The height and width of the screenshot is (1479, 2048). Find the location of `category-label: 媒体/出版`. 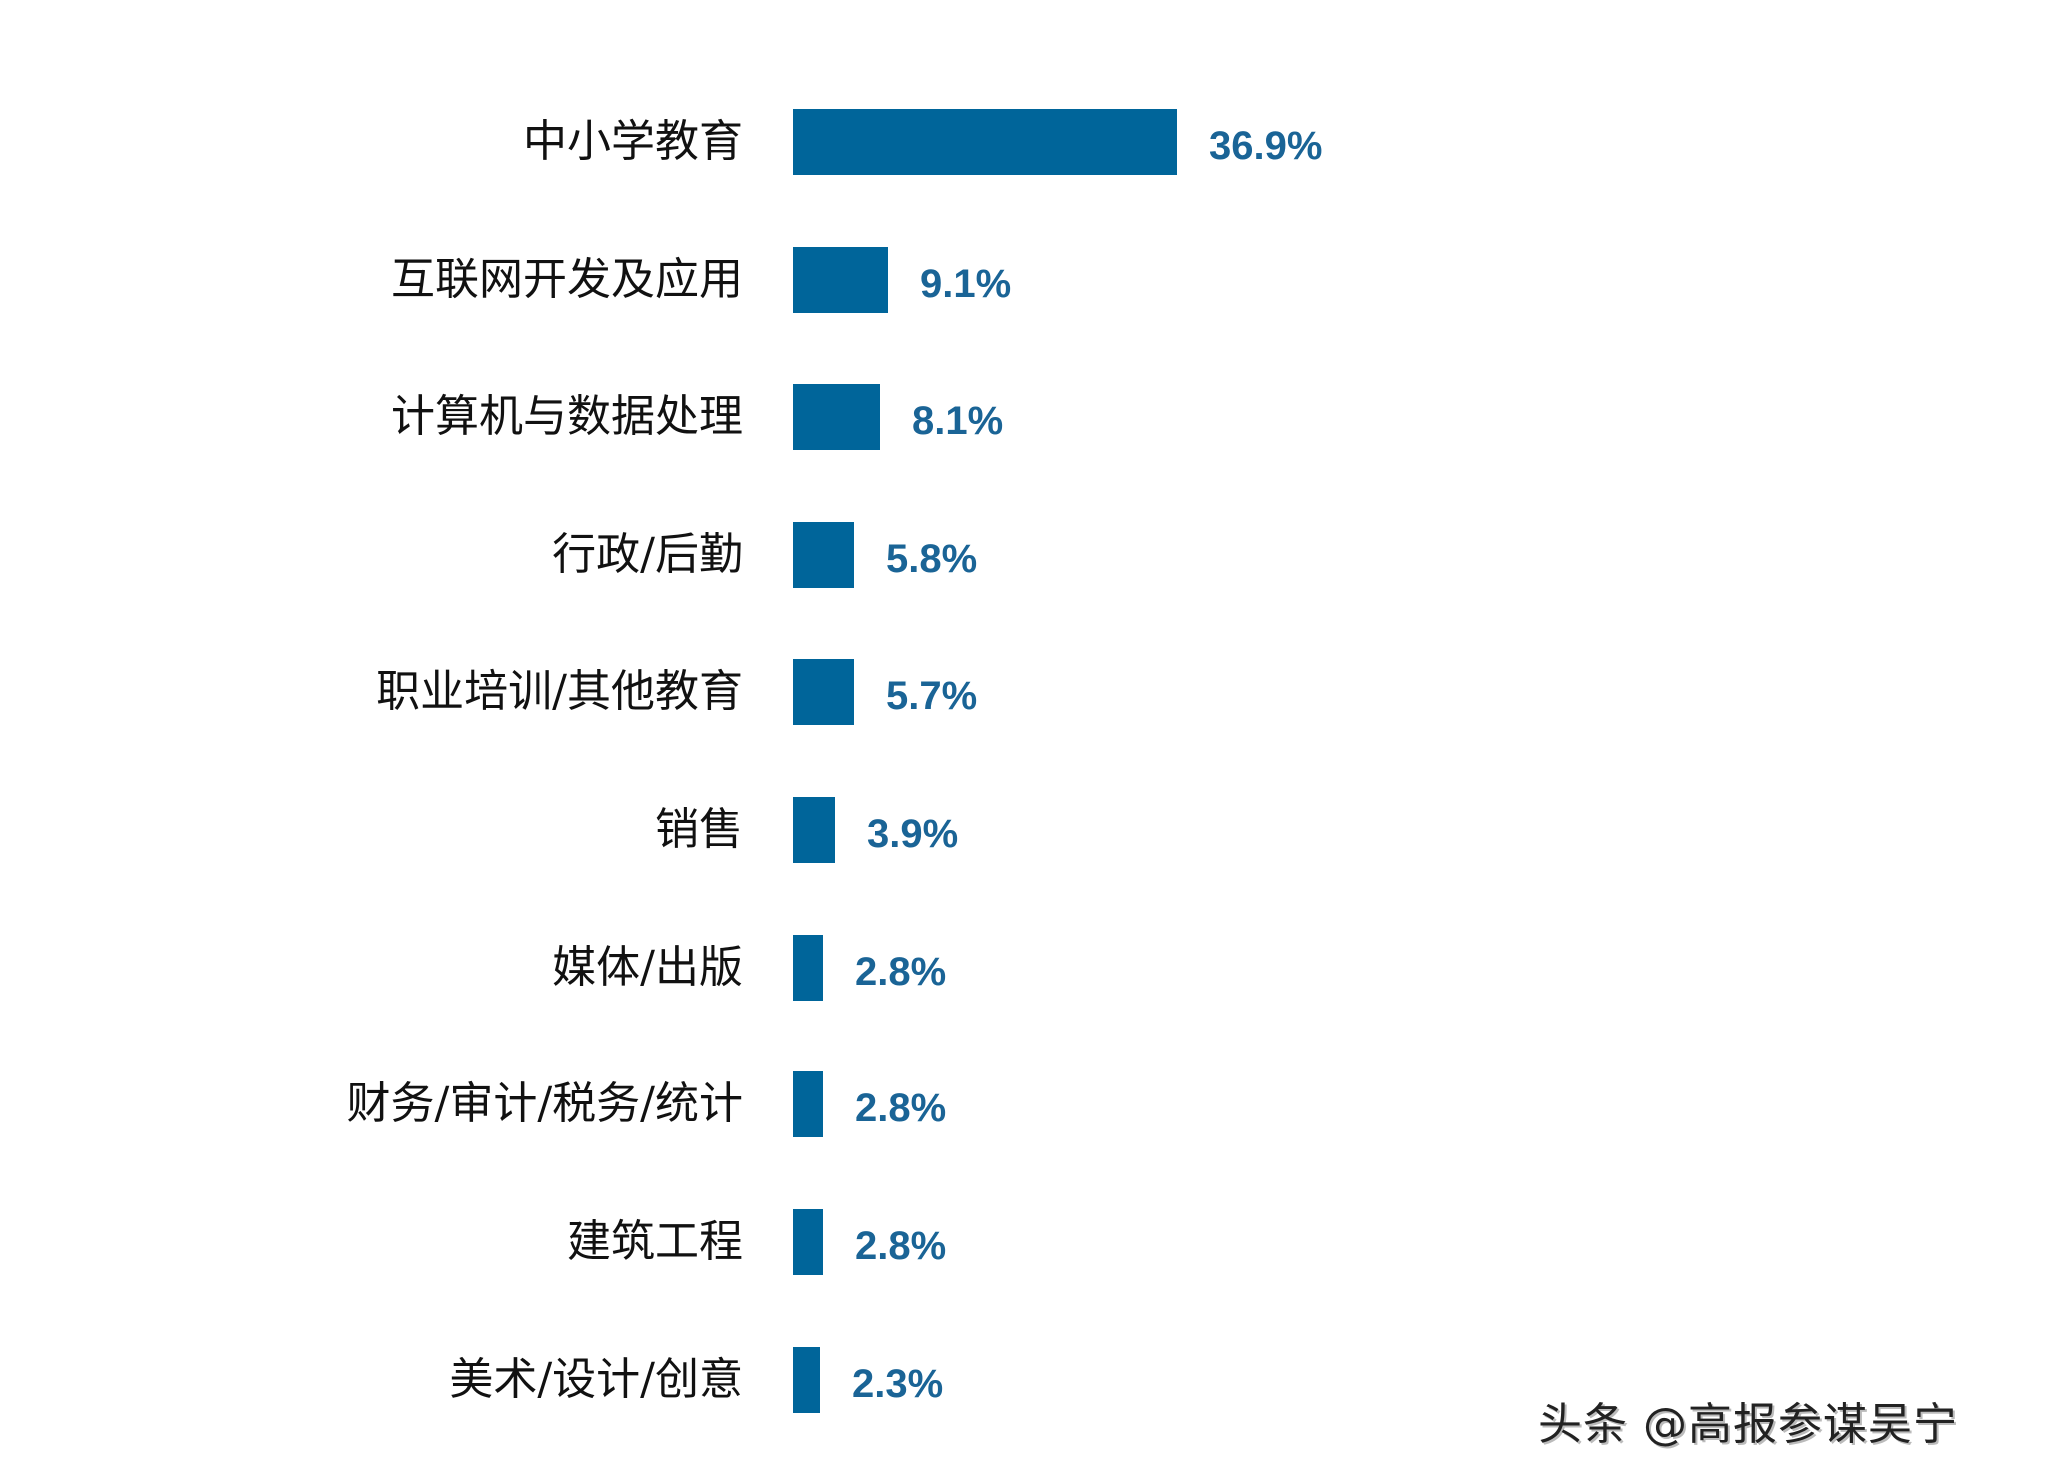

category-label: 媒体/出版 is located at coordinates (647, 967).